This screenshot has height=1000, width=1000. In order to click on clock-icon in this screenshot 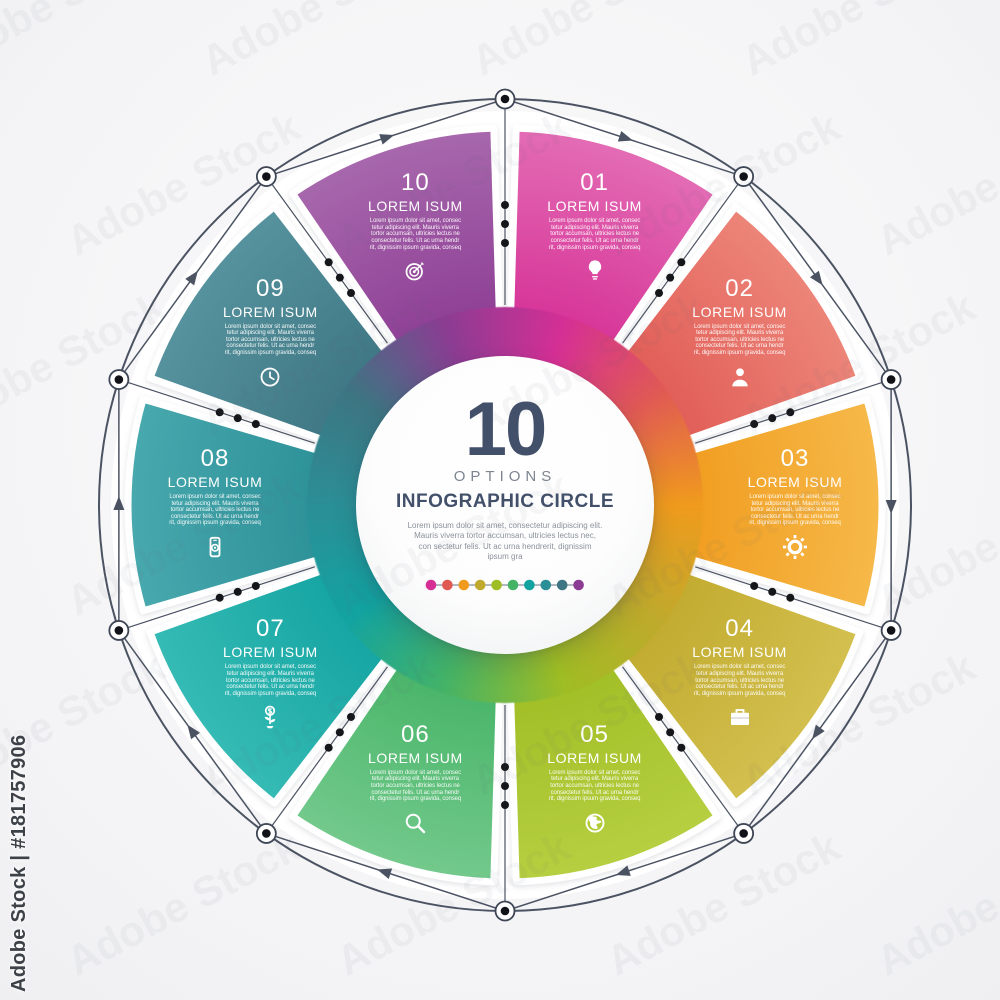, I will do `click(270, 376)`.